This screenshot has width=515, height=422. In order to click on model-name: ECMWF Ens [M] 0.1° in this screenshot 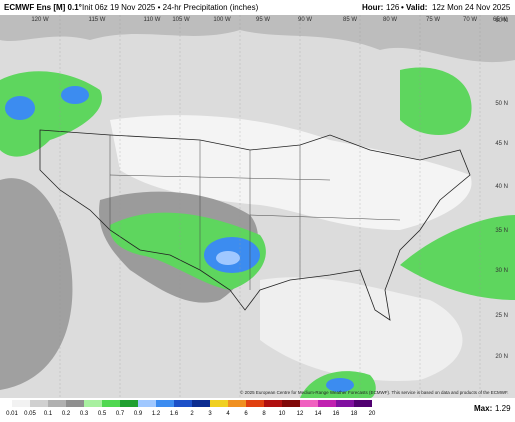, I will do `click(43, 7)`.